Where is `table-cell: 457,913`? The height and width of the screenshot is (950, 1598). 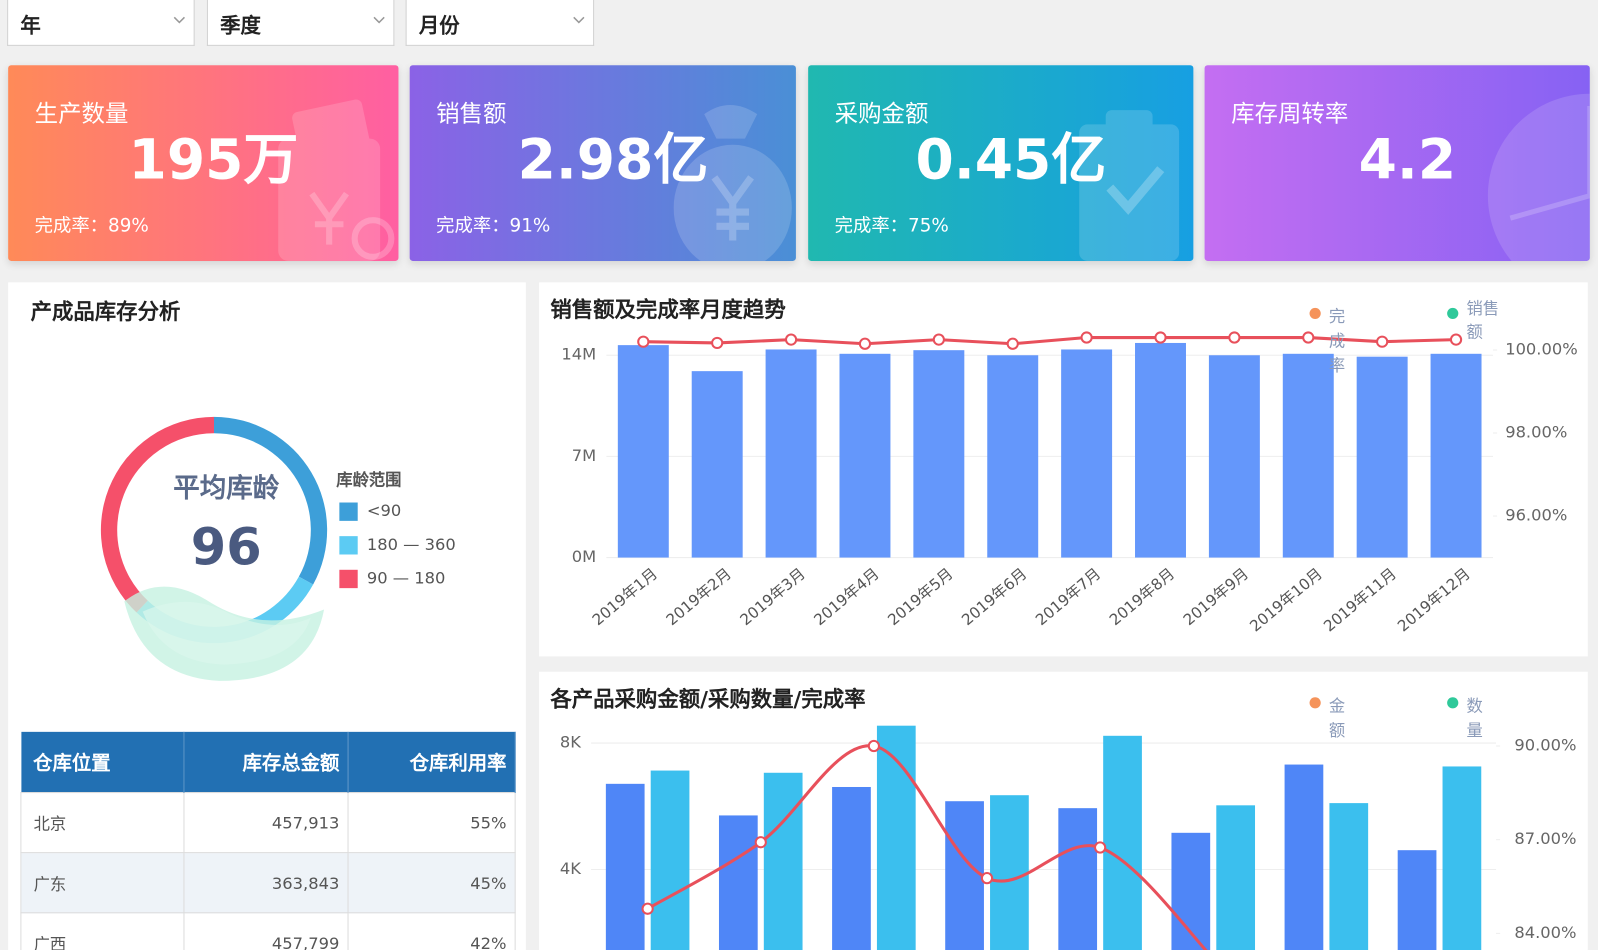
table-cell: 457,913 is located at coordinates (266, 822).